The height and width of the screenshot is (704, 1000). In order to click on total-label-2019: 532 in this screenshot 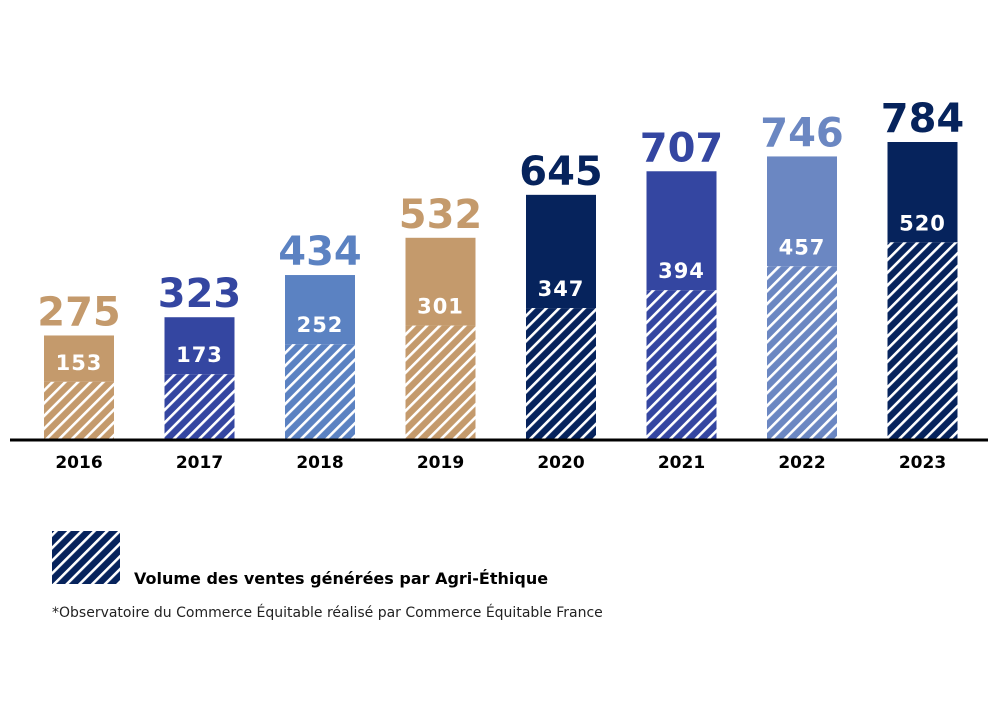, I will do `click(441, 215)`.